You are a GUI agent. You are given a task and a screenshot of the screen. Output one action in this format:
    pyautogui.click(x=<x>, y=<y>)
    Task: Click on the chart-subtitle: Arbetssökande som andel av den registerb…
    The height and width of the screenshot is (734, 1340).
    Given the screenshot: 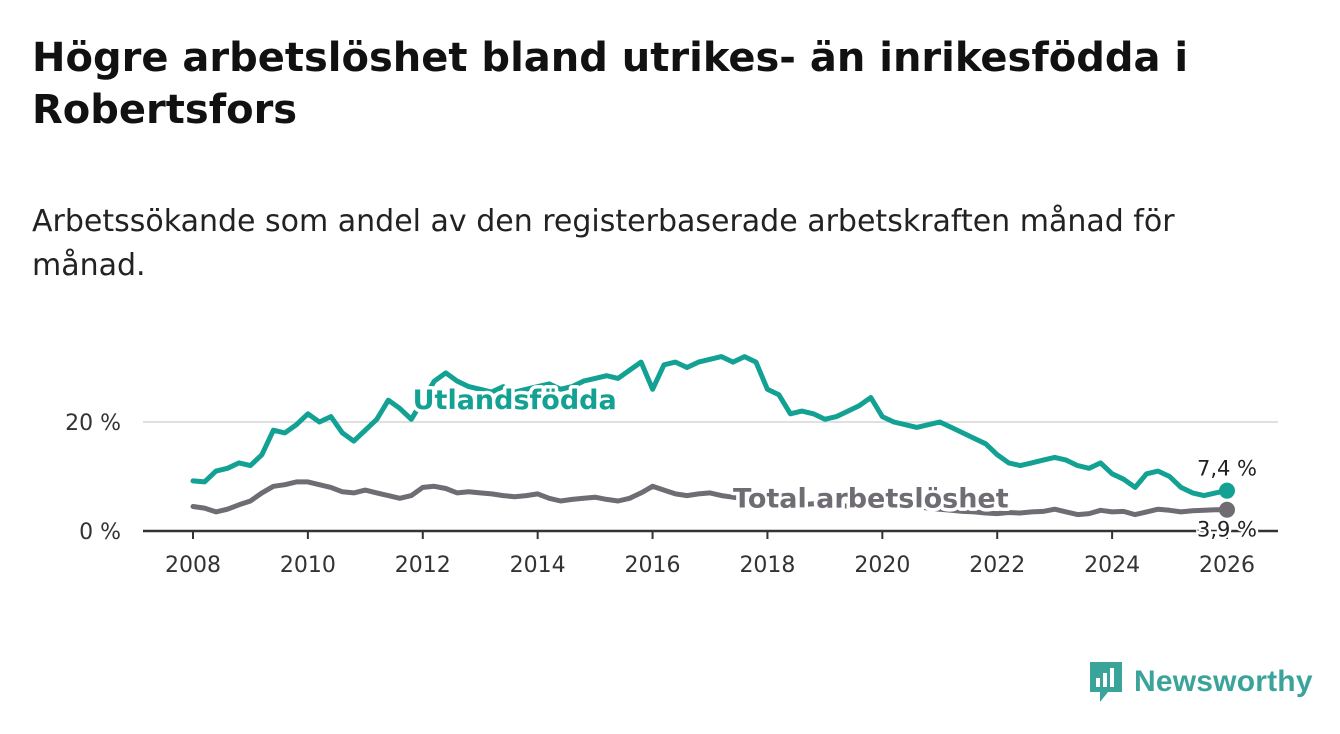 What is the action you would take?
    pyautogui.click(x=603, y=243)
    